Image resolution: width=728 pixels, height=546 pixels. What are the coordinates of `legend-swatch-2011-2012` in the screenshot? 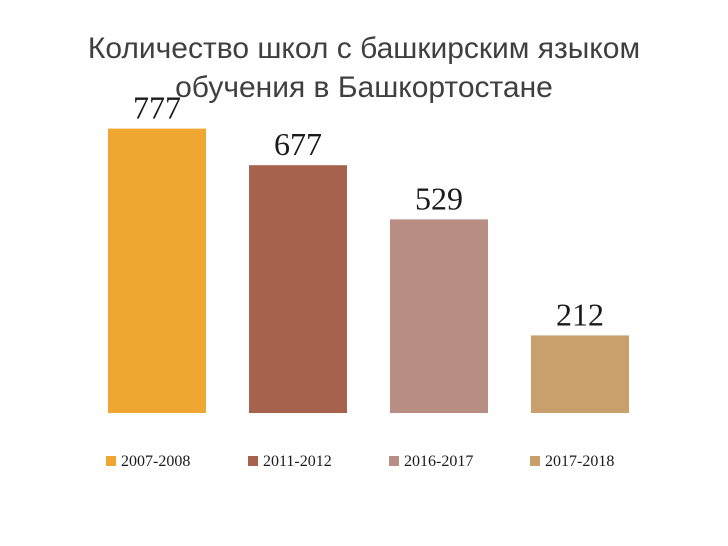 It's located at (253, 461).